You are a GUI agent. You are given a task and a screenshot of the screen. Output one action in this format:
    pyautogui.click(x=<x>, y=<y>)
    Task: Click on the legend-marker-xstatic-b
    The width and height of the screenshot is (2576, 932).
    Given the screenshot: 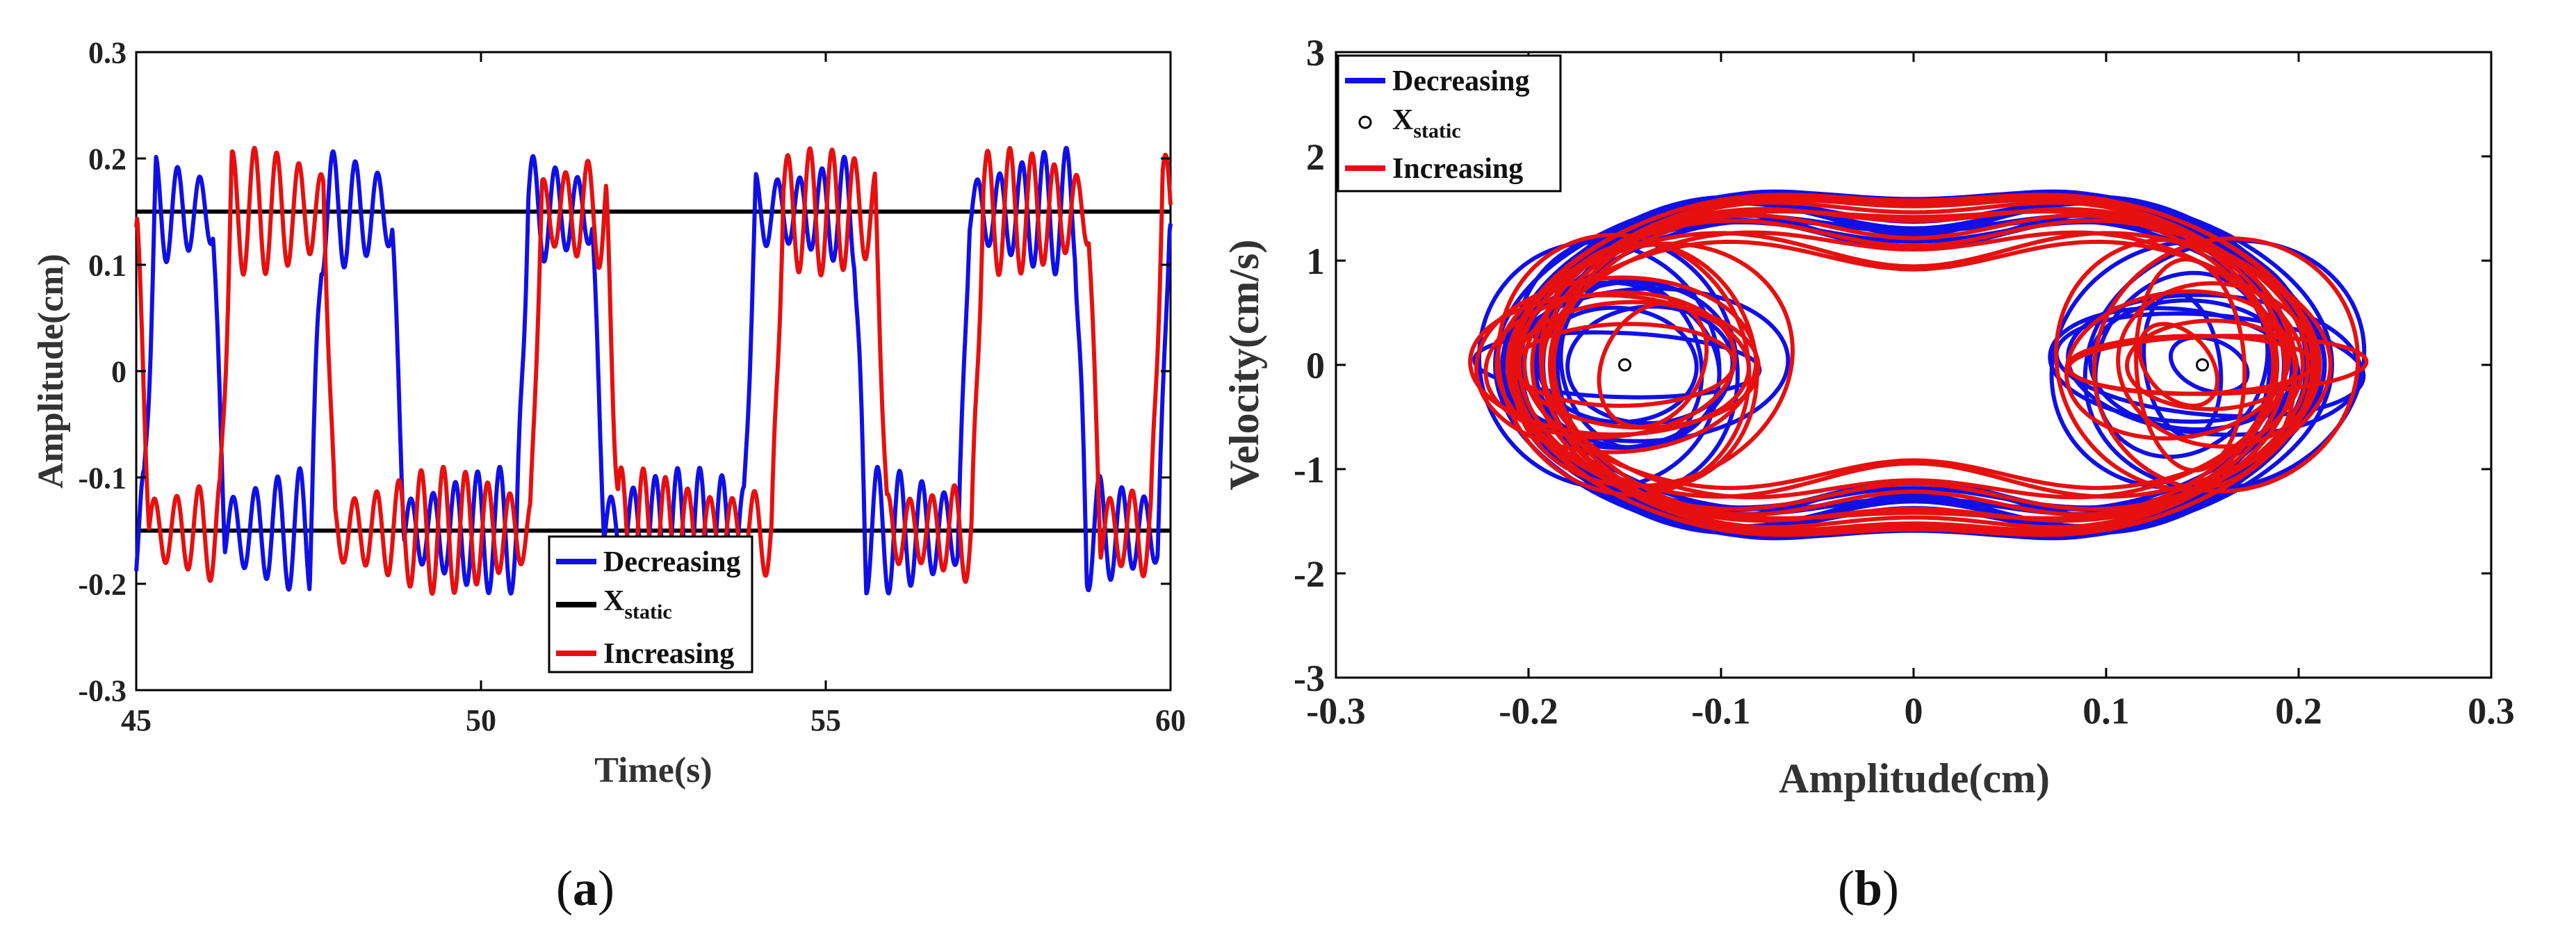 What is the action you would take?
    pyautogui.click(x=1365, y=122)
    